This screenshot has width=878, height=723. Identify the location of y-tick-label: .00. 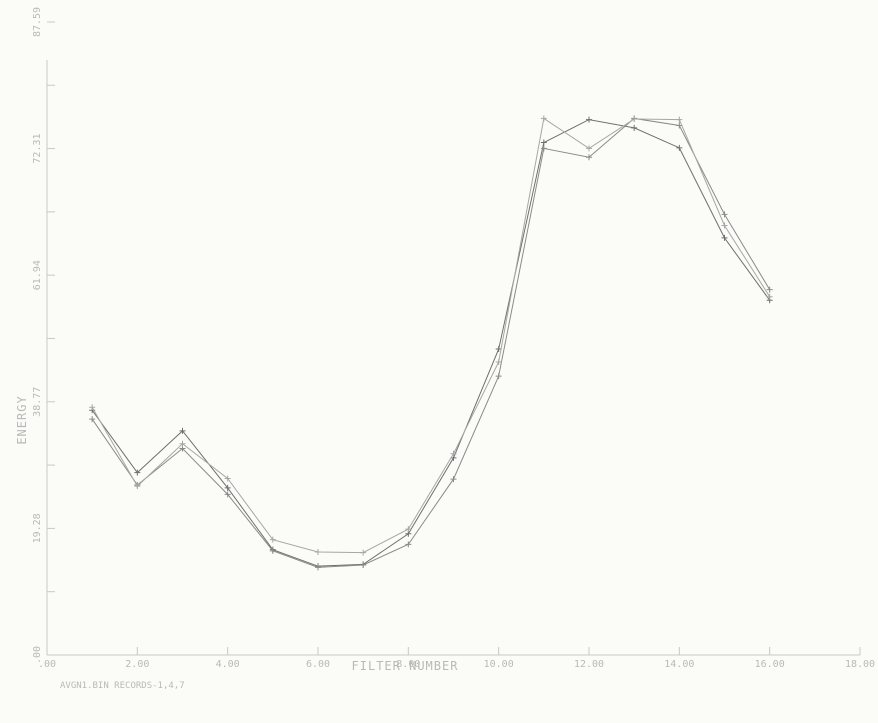
(37, 655).